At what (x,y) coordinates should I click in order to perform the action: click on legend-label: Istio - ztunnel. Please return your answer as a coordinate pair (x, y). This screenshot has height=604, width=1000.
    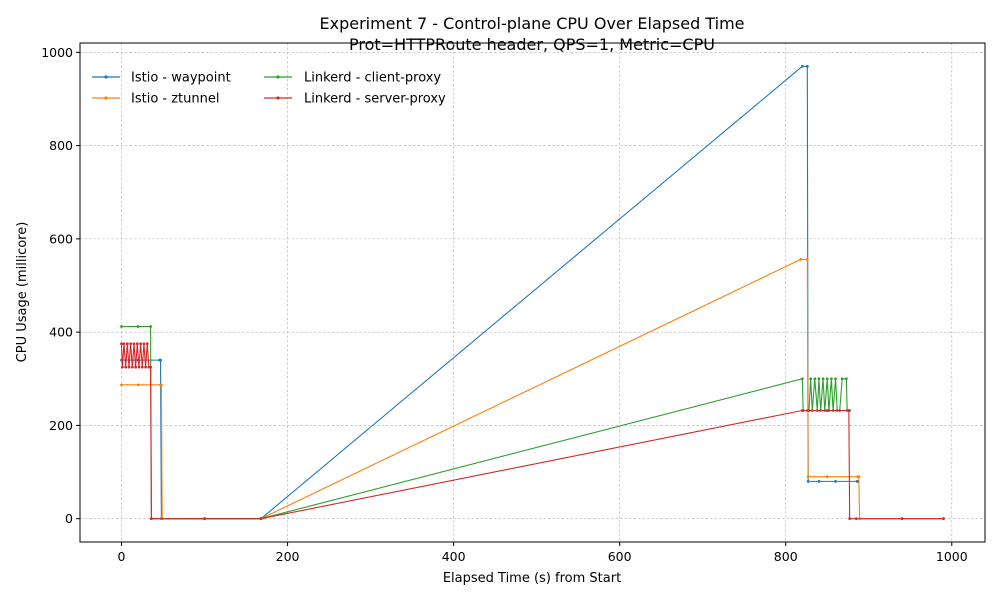
    Looking at the image, I should click on (175, 99).